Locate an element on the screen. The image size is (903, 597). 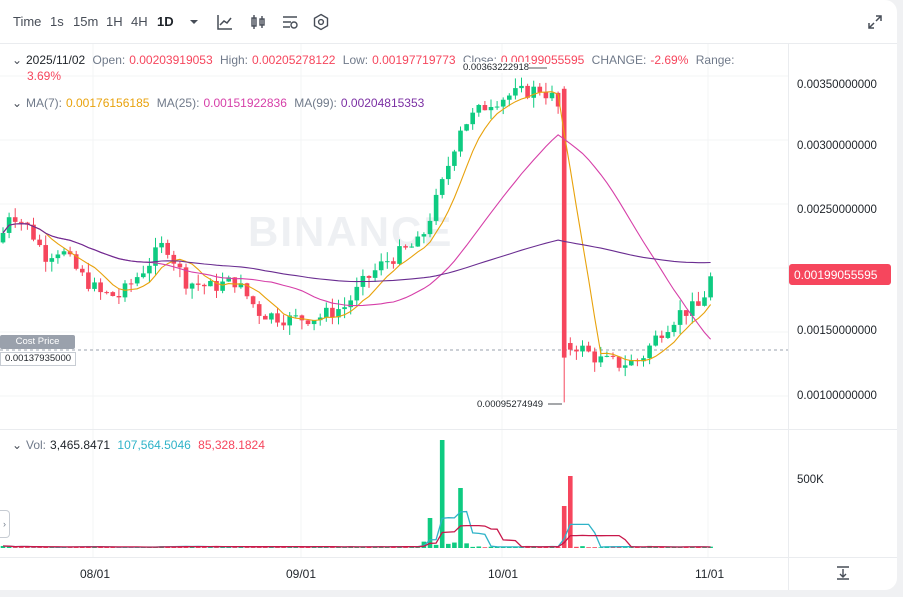
time-button: Time is located at coordinates (27, 21).